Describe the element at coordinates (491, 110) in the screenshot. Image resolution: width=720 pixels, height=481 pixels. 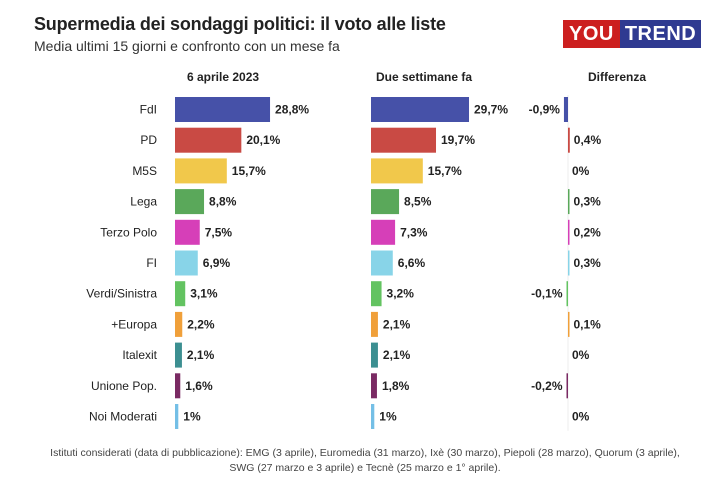
I see `data-label-previous: 29,7%` at that location.